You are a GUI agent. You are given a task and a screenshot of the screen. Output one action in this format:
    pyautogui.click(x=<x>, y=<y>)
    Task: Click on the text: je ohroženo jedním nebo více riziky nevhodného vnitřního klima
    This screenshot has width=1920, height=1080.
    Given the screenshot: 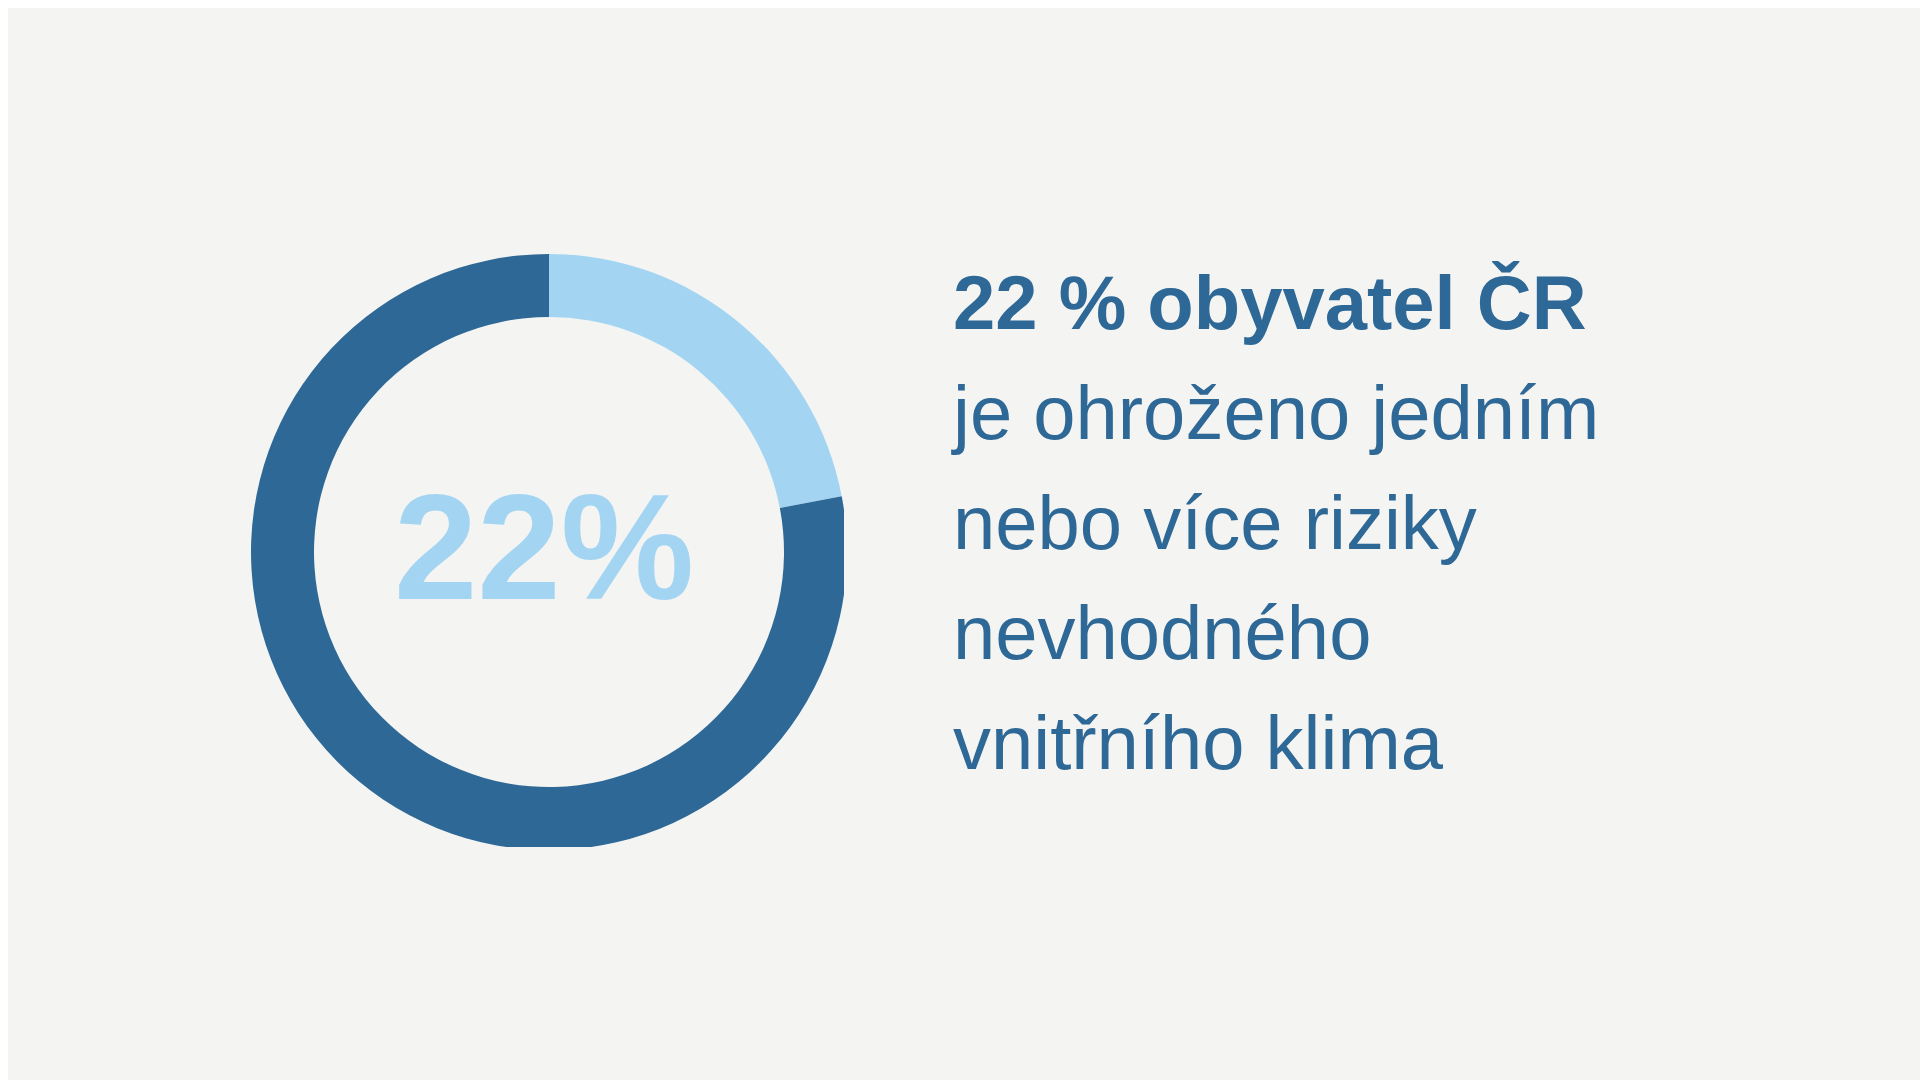 What is the action you would take?
    pyautogui.click(x=1277, y=578)
    